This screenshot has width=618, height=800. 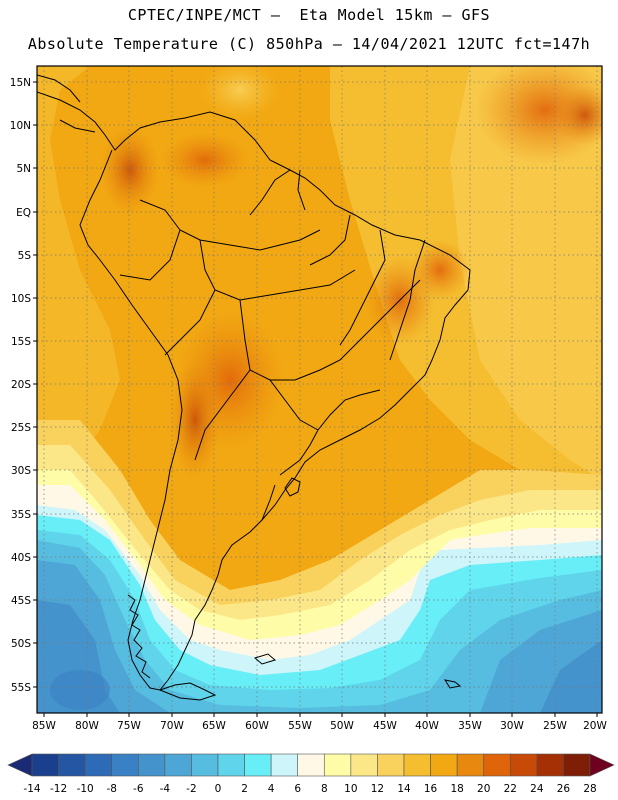 What do you see at coordinates (470, 726) in the screenshot?
I see `lon-label: 35W` at bounding box center [470, 726].